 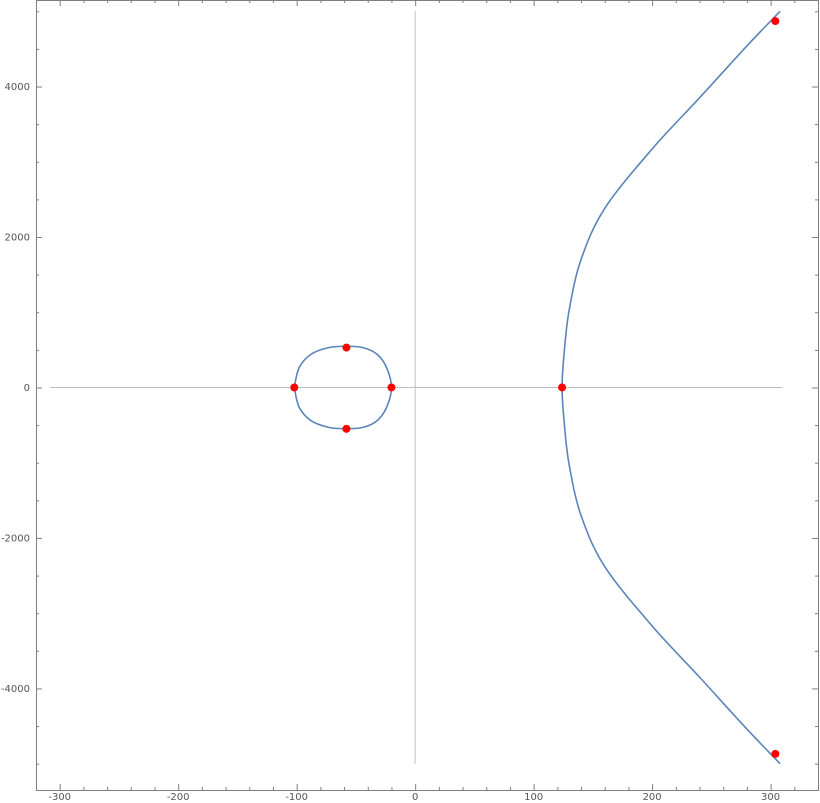 I want to click on y-tick-label: 4000, so click(x=17, y=87).